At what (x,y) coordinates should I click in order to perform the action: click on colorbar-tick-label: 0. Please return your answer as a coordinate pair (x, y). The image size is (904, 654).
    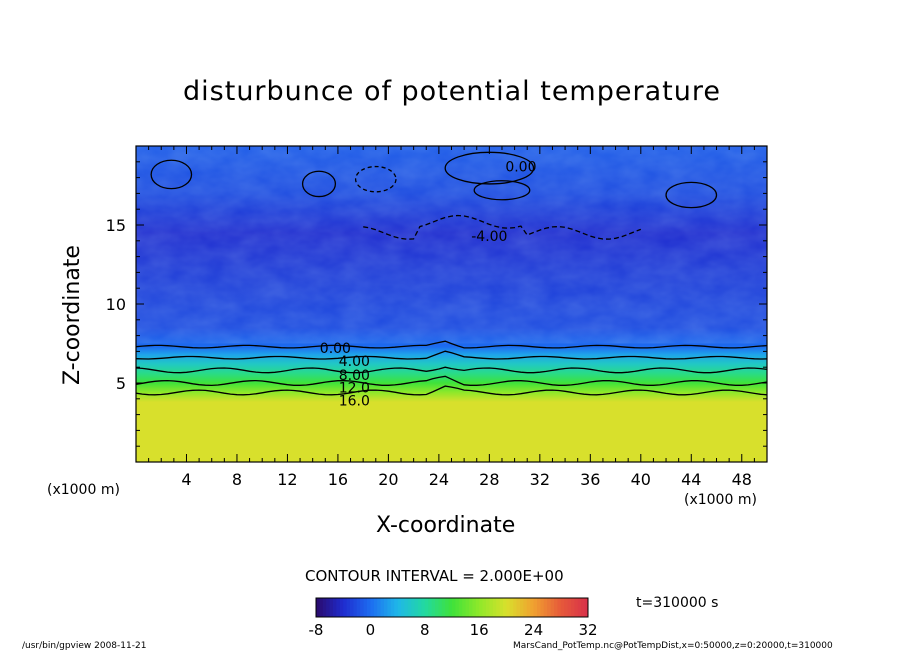
    Looking at the image, I should click on (371, 630).